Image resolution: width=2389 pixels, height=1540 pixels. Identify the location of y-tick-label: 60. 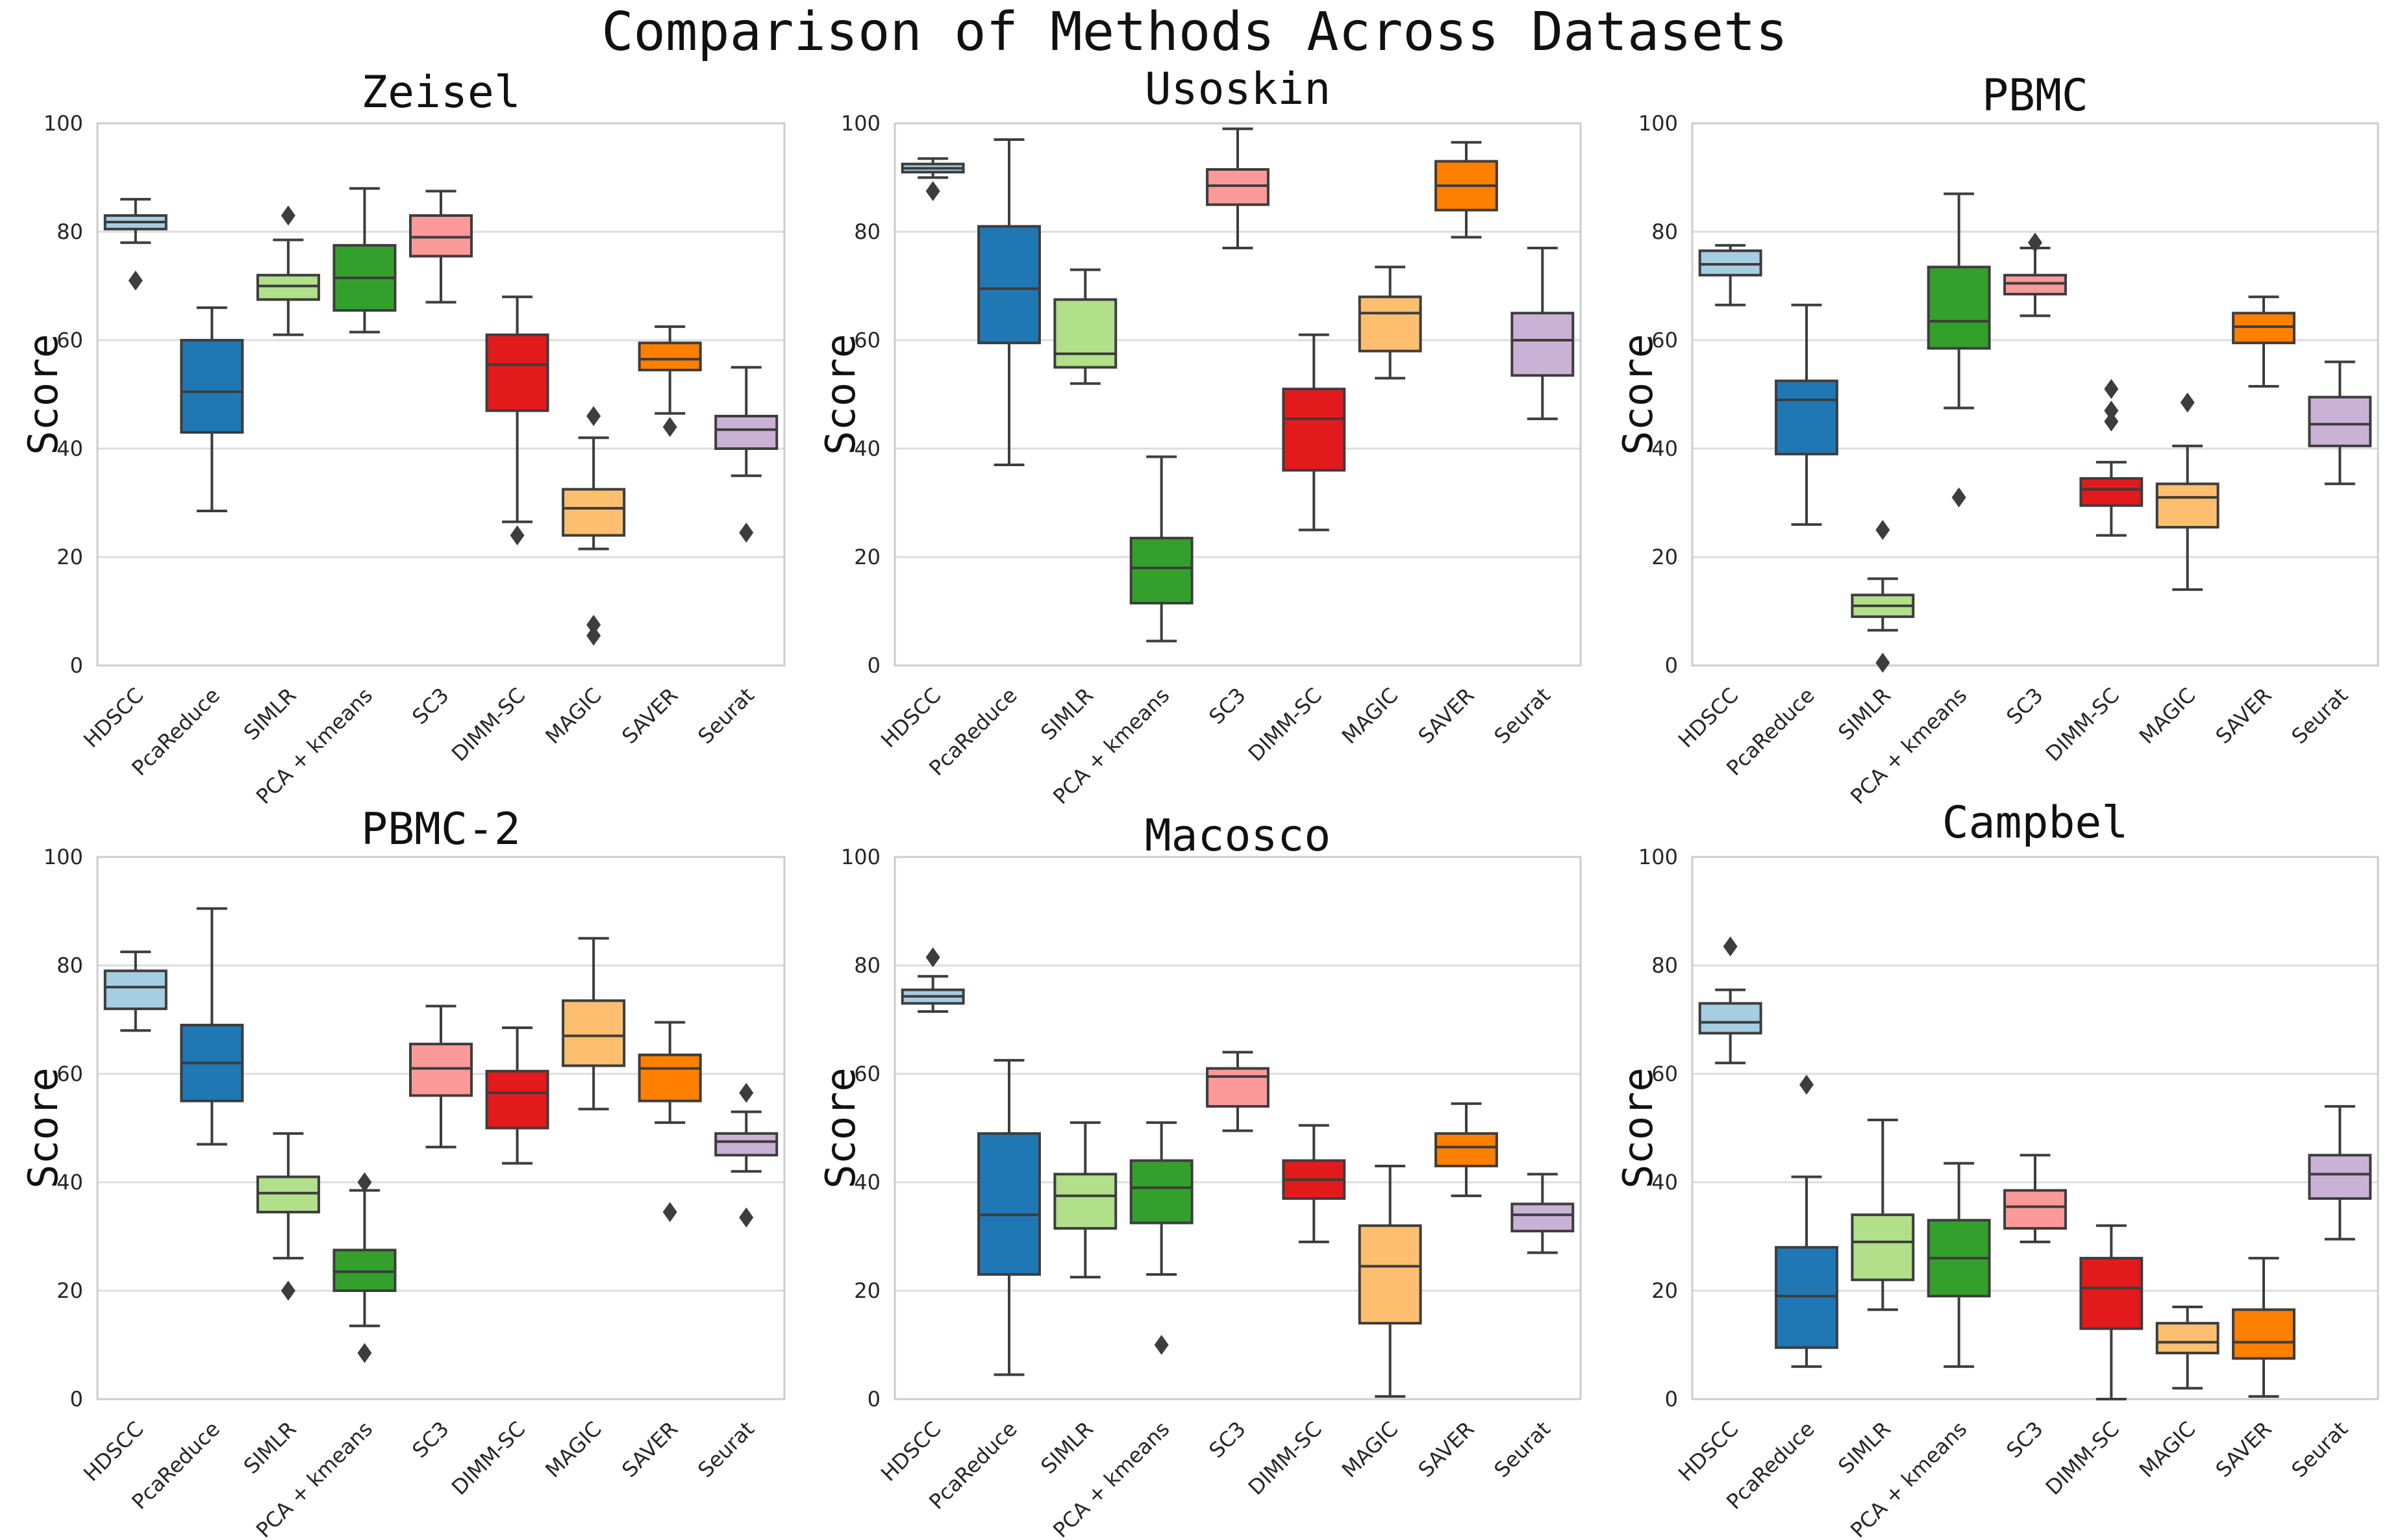
(69, 340).